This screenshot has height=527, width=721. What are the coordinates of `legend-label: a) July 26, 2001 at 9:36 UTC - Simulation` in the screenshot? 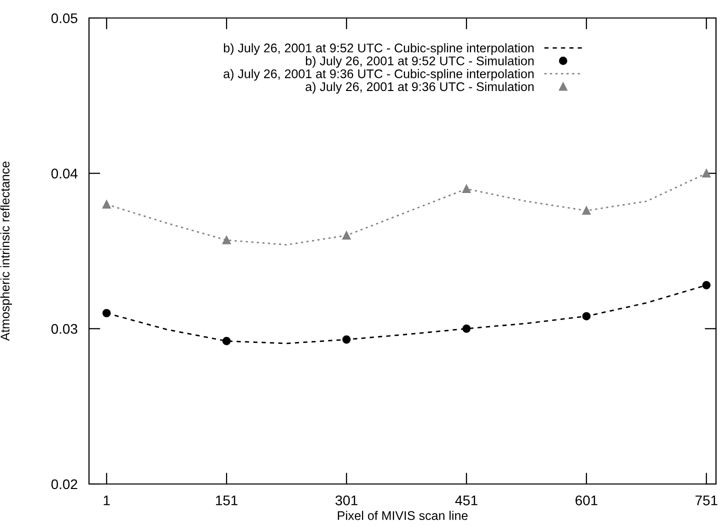 It's located at (420, 88).